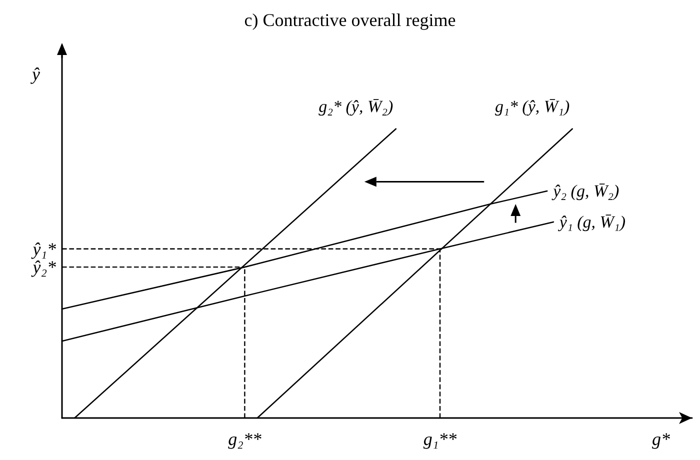  Describe the element at coordinates (245, 439) in the screenshot. I see `x-tick-label: g₂**` at that location.